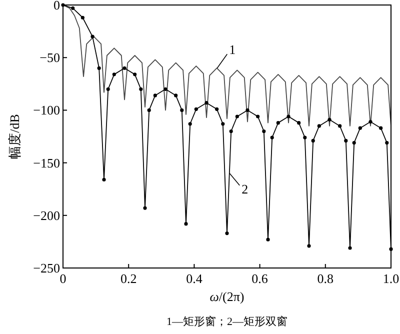 The width and height of the screenshot is (400, 334). What do you see at coordinates (391, 278) in the screenshot?
I see `x-tick-label: 1.0` at bounding box center [391, 278].